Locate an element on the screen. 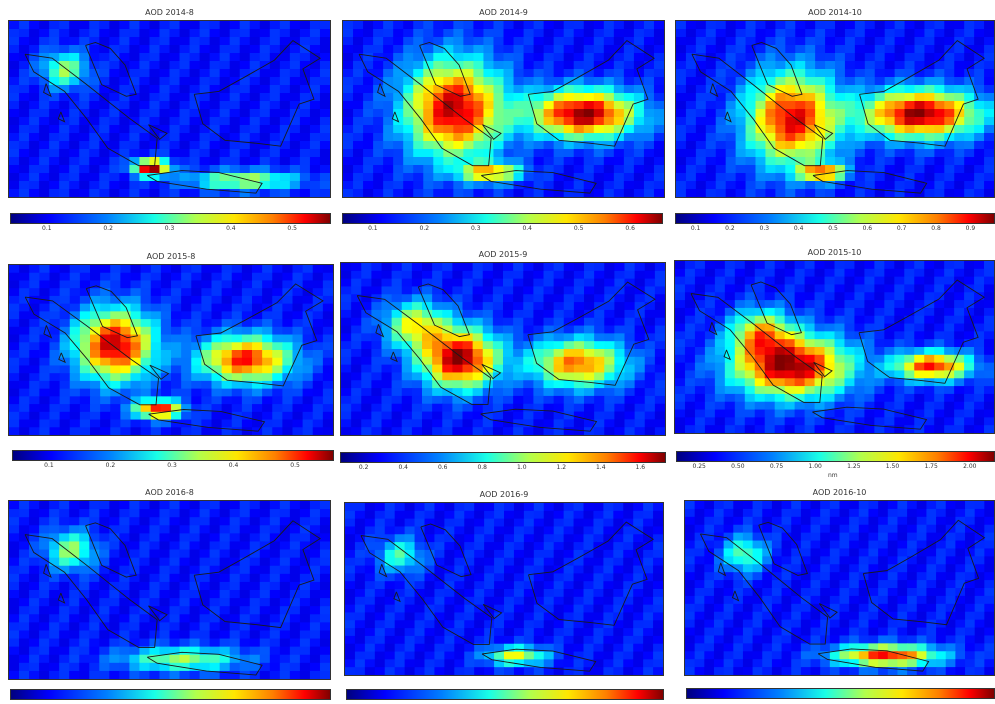 The image size is (995, 704). colorbar-tick-label: 0.50 is located at coordinates (738, 466).